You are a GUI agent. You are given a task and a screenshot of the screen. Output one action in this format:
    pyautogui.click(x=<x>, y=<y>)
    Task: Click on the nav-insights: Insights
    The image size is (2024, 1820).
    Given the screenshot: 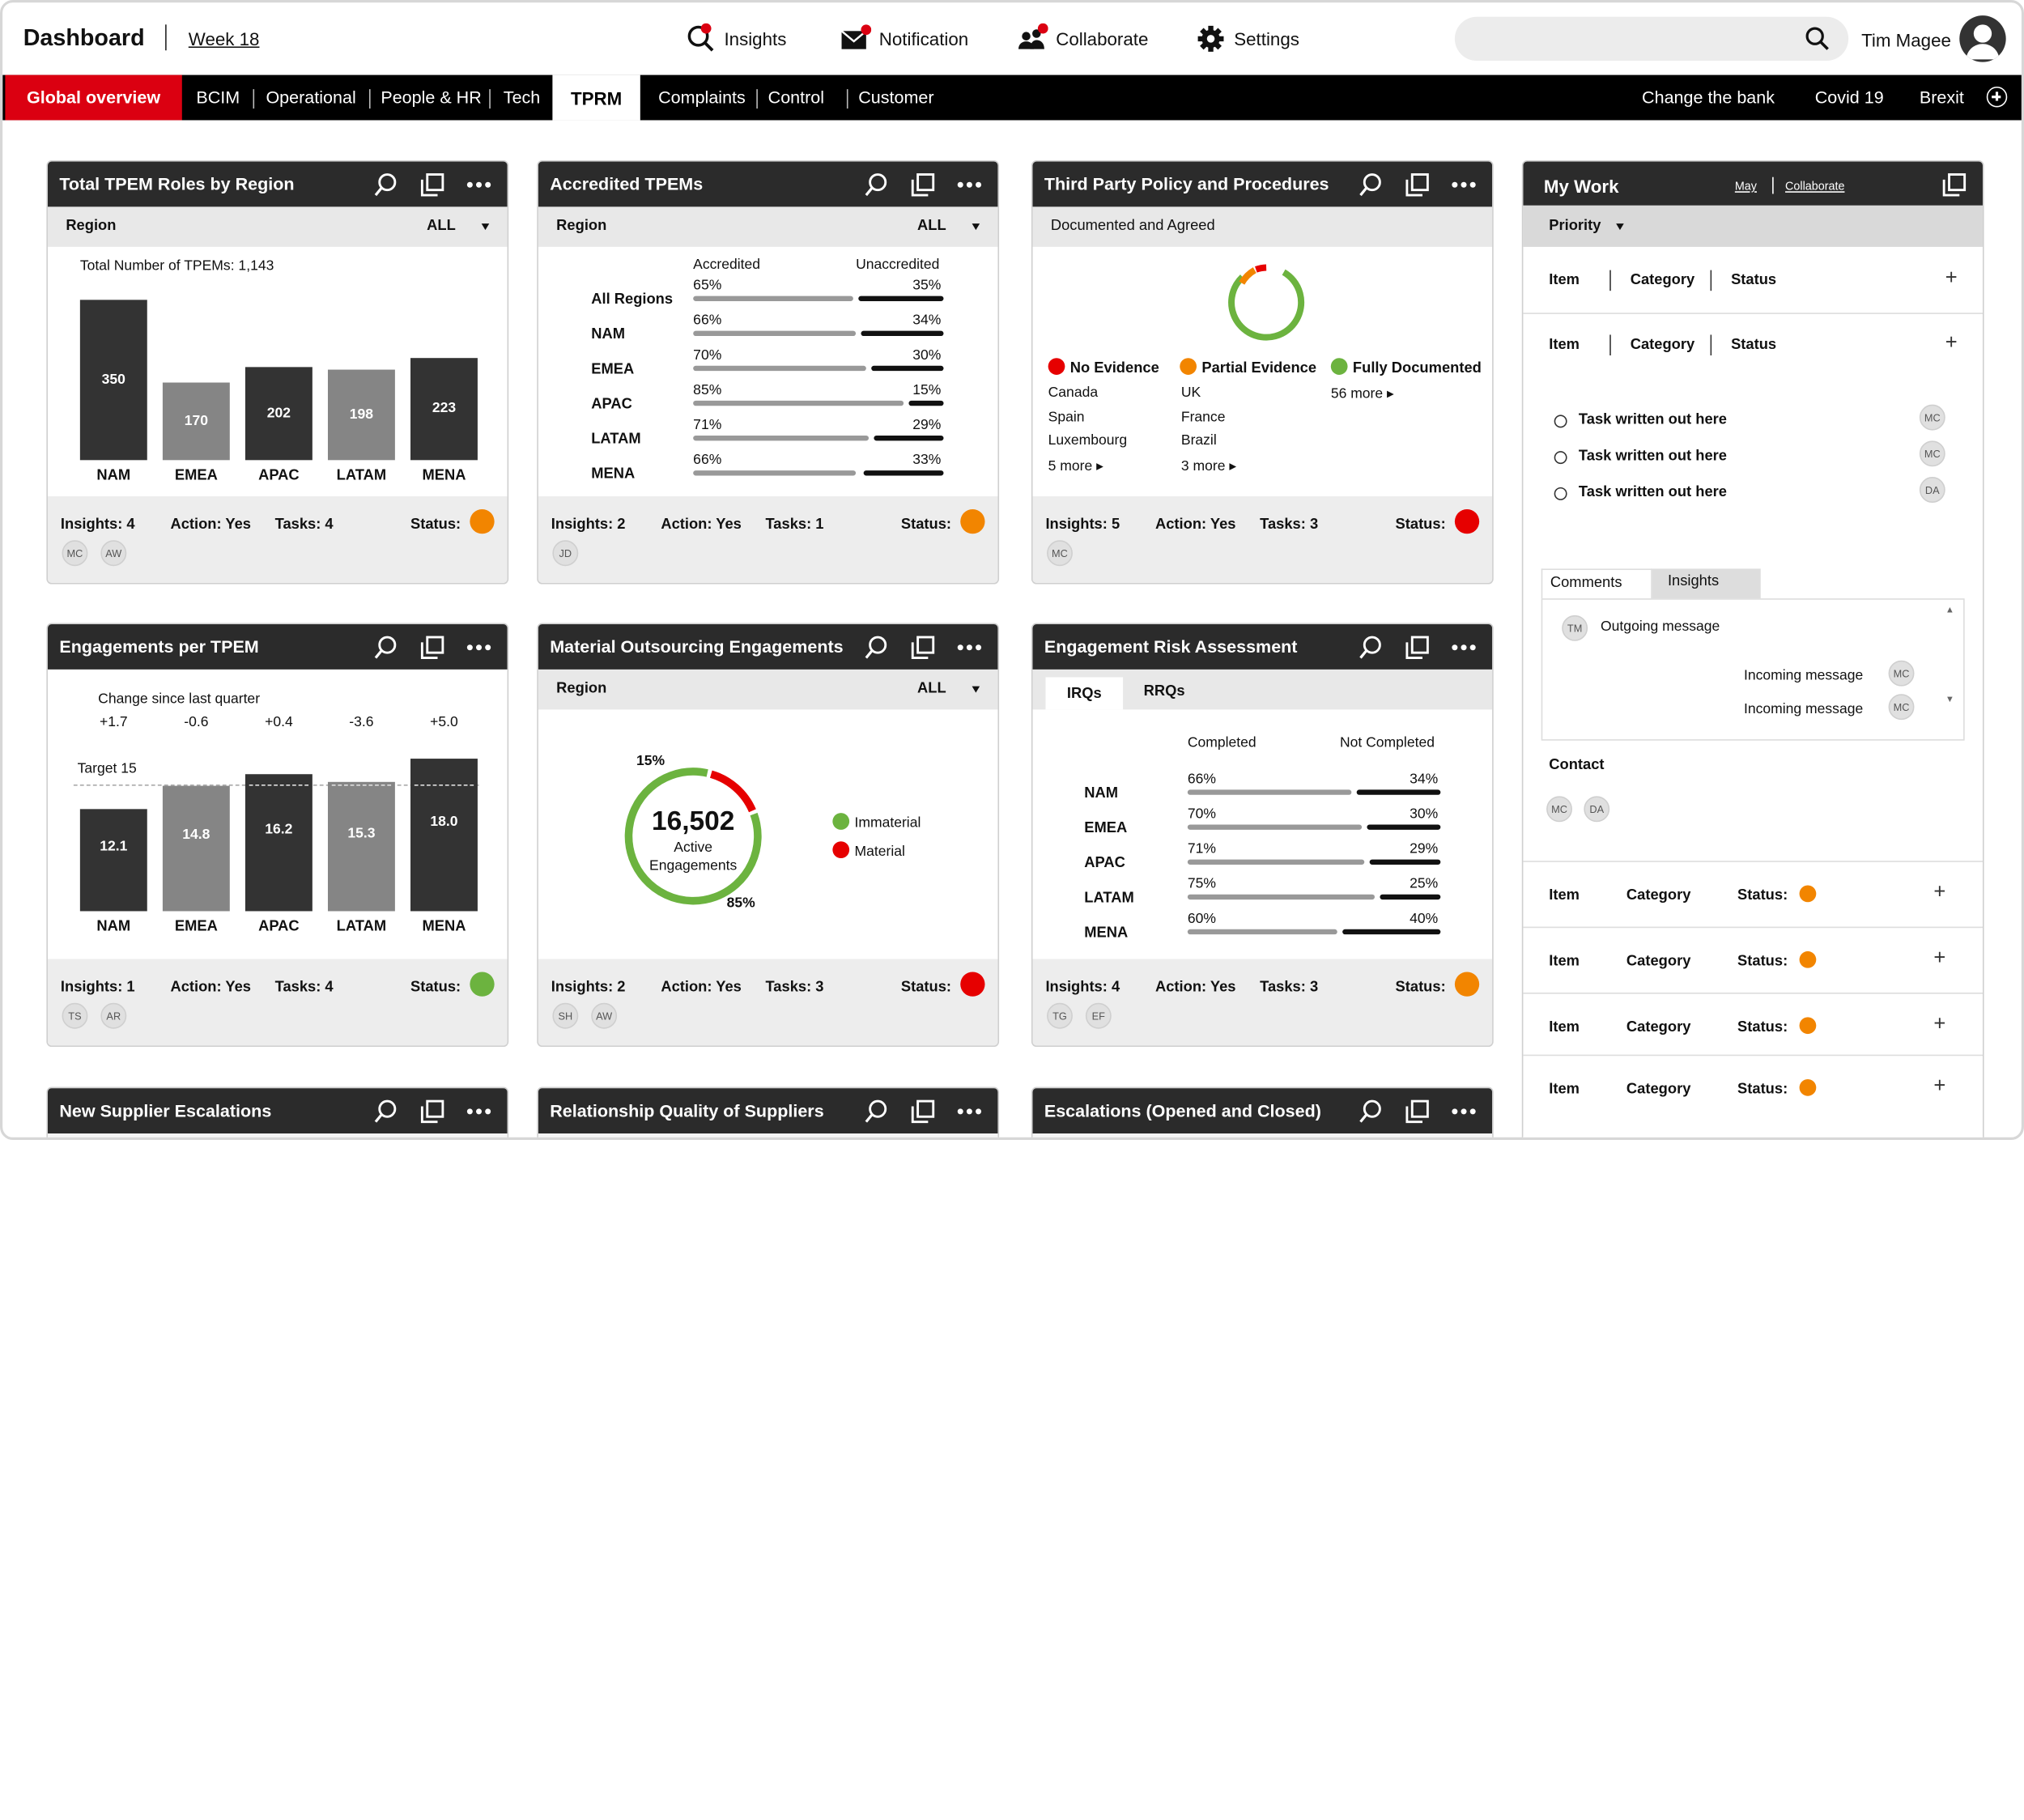 What is the action you would take?
    pyautogui.click(x=736, y=39)
    